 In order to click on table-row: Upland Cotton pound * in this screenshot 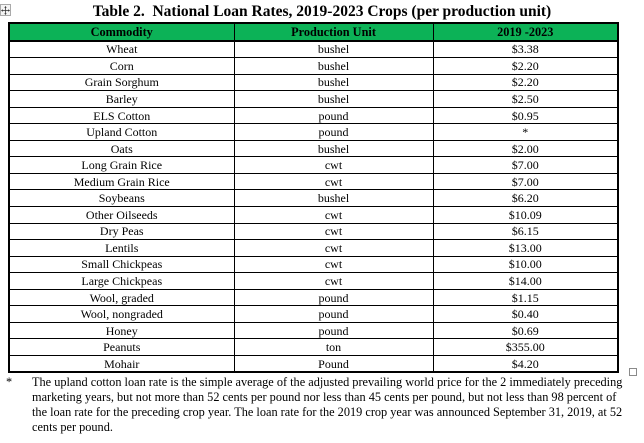, I will do `click(313, 132)`.